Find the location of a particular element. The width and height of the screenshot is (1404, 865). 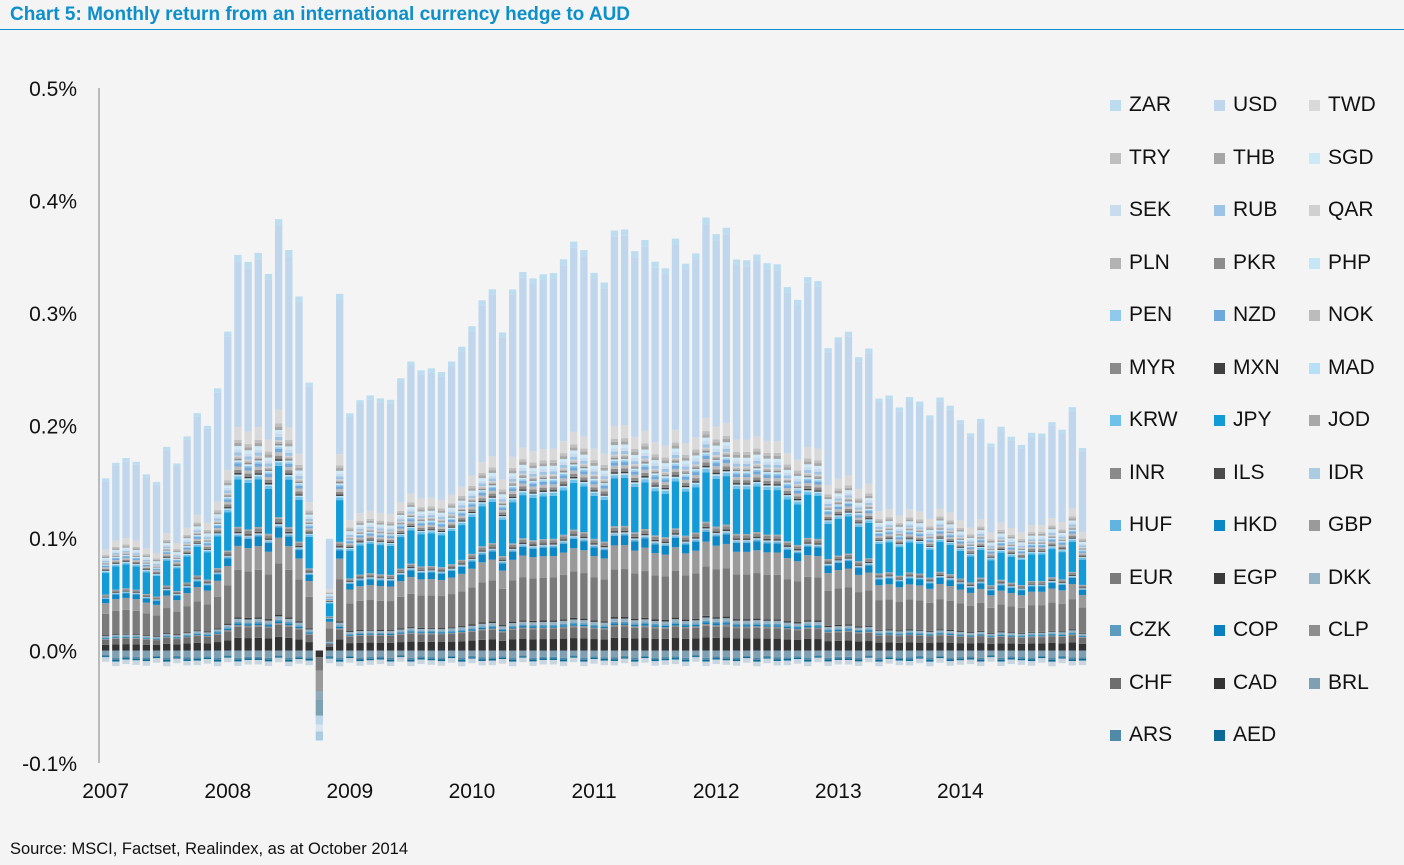

legend-item: TRY is located at coordinates (1162, 173).